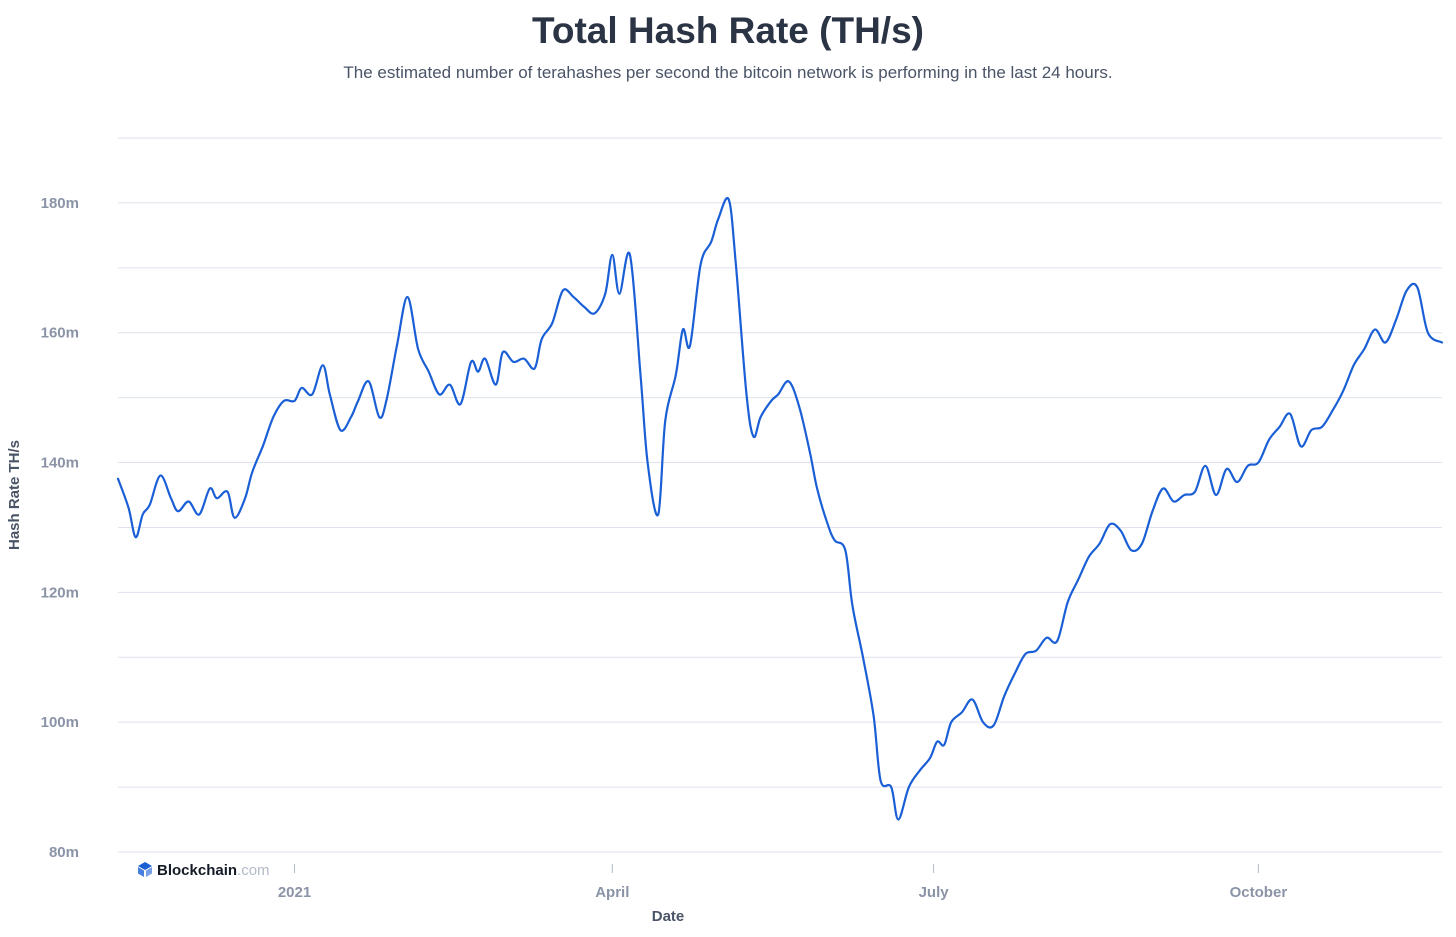 The width and height of the screenshot is (1456, 937). Describe the element at coordinates (197, 870) in the screenshot. I see `brand-name: Blockchain` at that location.